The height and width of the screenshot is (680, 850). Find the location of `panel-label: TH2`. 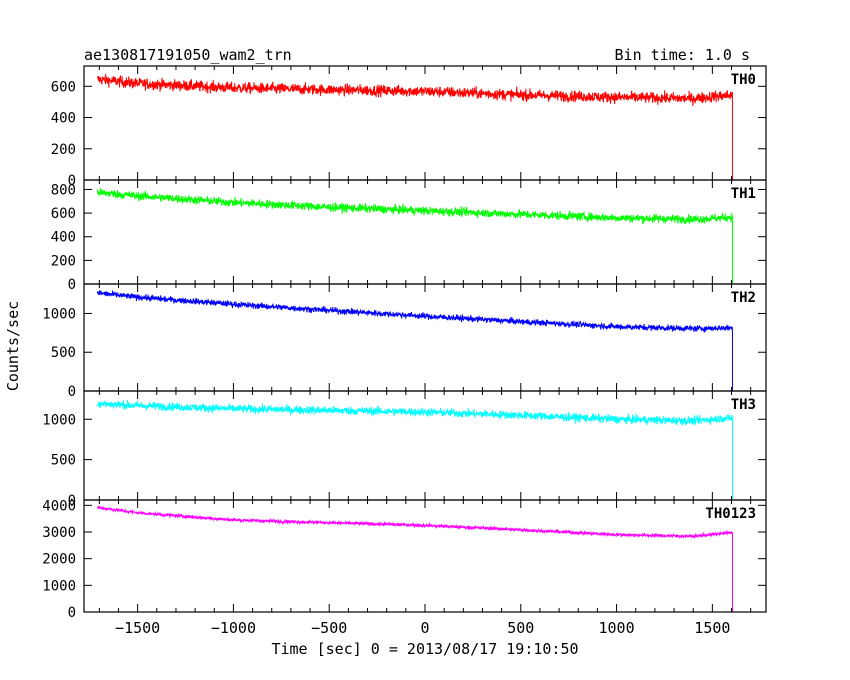

panel-label: TH2 is located at coordinates (743, 298).